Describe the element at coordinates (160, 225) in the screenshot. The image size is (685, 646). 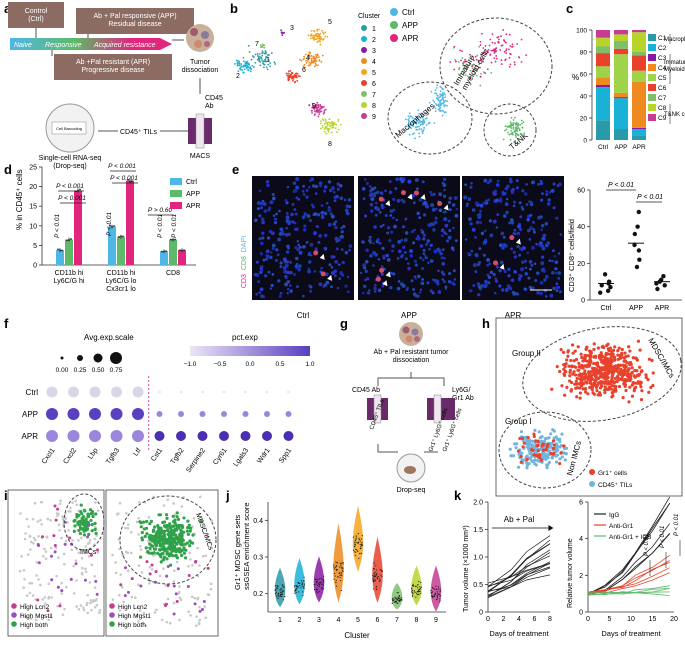
I see `d-pvalue: P < 0.01` at that location.